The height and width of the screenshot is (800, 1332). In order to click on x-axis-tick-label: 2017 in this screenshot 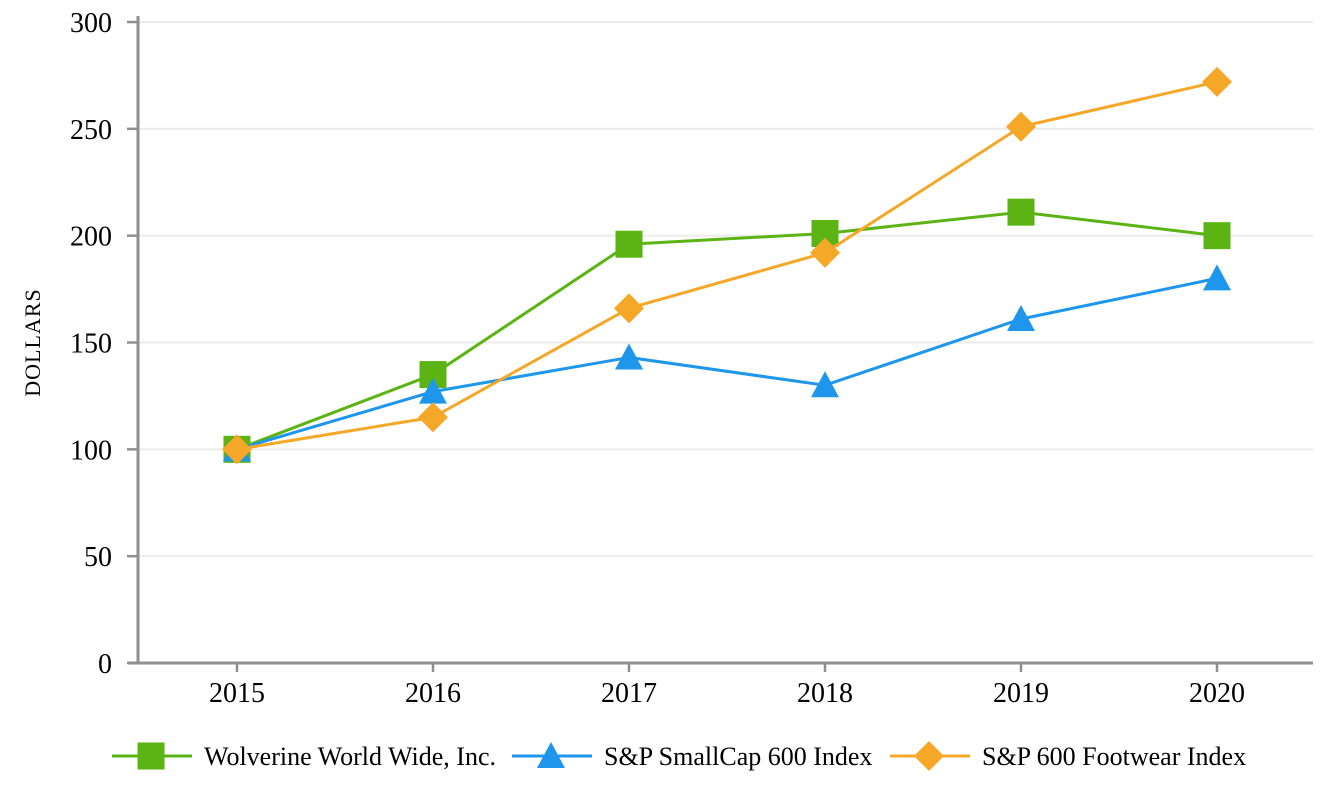, I will do `click(629, 693)`.